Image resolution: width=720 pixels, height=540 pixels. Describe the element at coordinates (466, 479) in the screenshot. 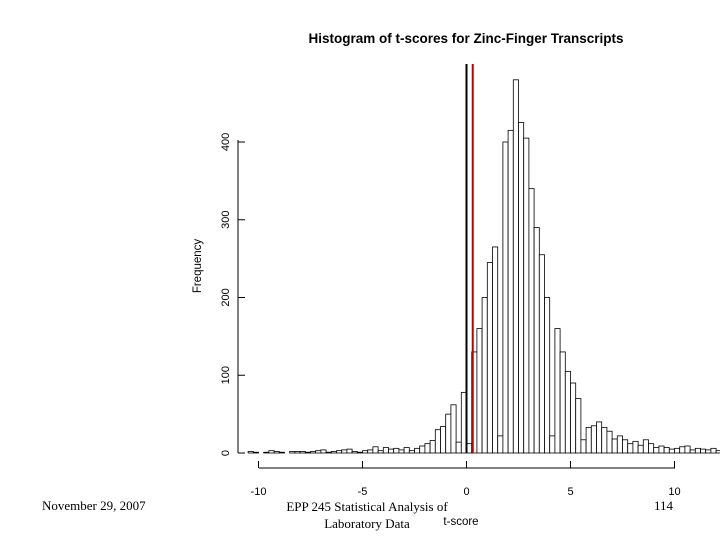

I see `x-axis: -10 -5 0 5 10` at that location.